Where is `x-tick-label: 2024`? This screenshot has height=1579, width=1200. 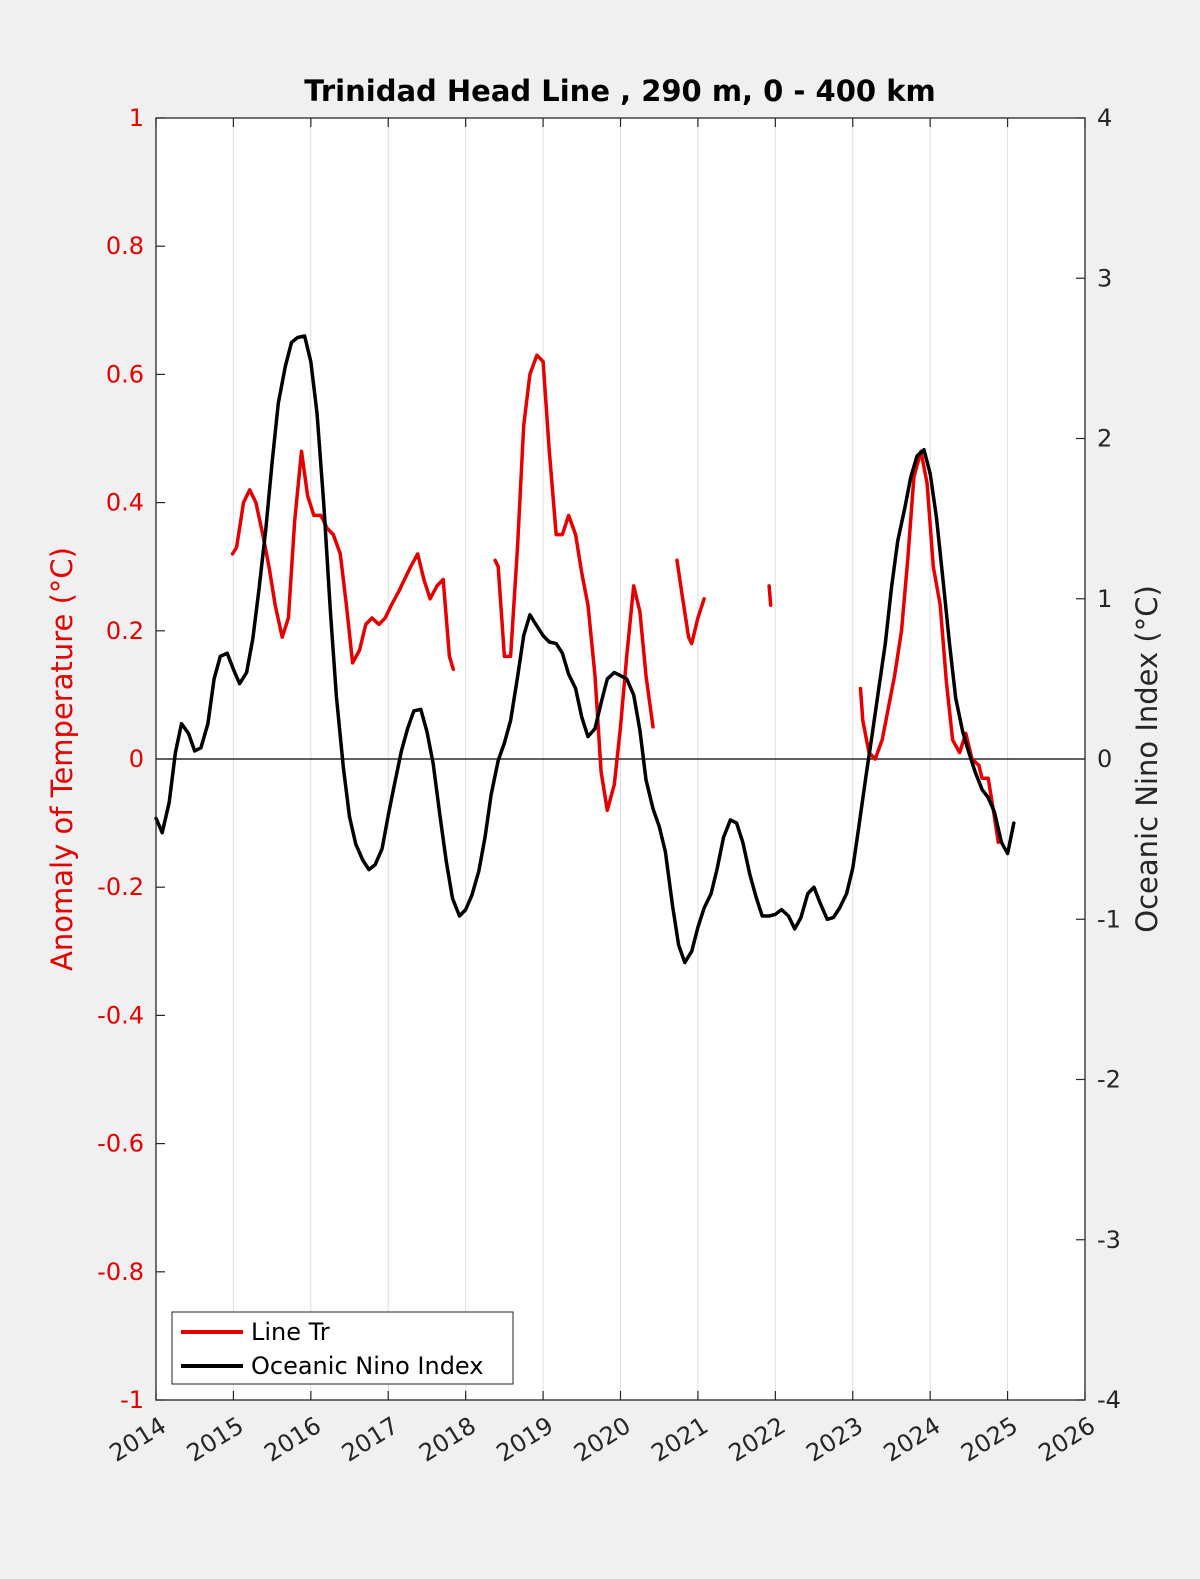
x-tick-label: 2024 is located at coordinates (912, 1439).